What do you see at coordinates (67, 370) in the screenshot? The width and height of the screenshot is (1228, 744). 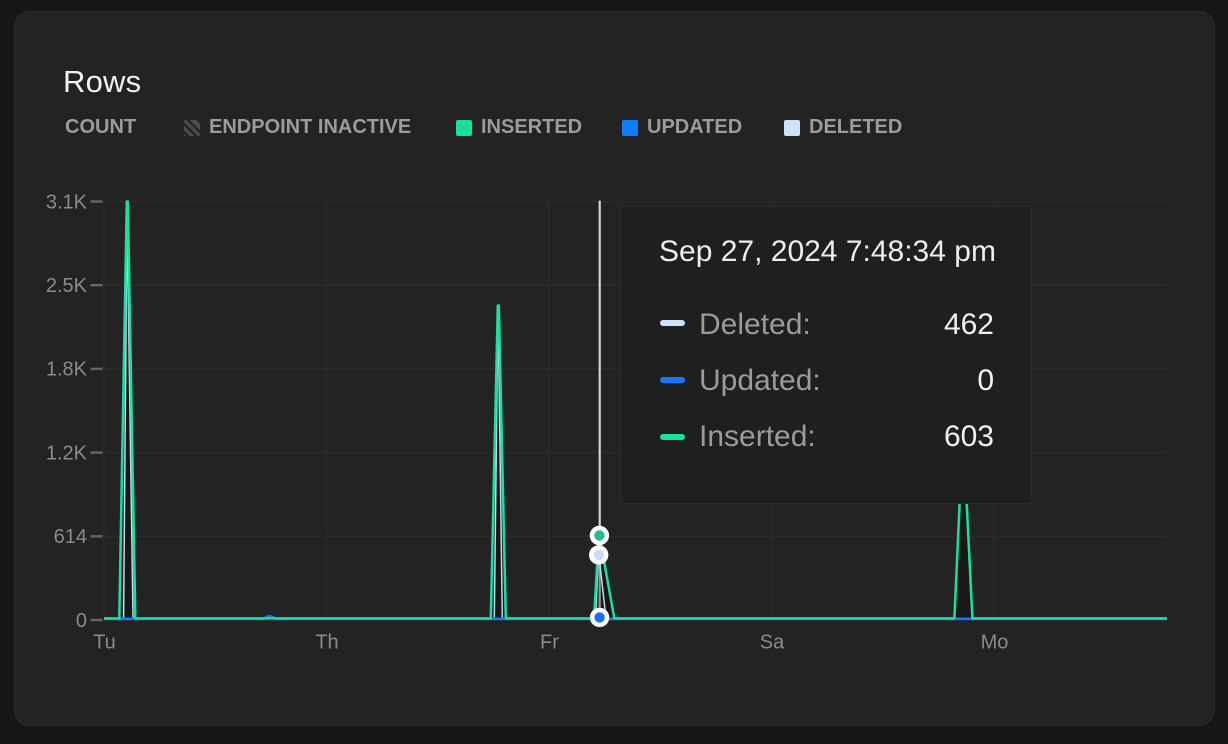 I see `svg-text: 1.8K` at bounding box center [67, 370].